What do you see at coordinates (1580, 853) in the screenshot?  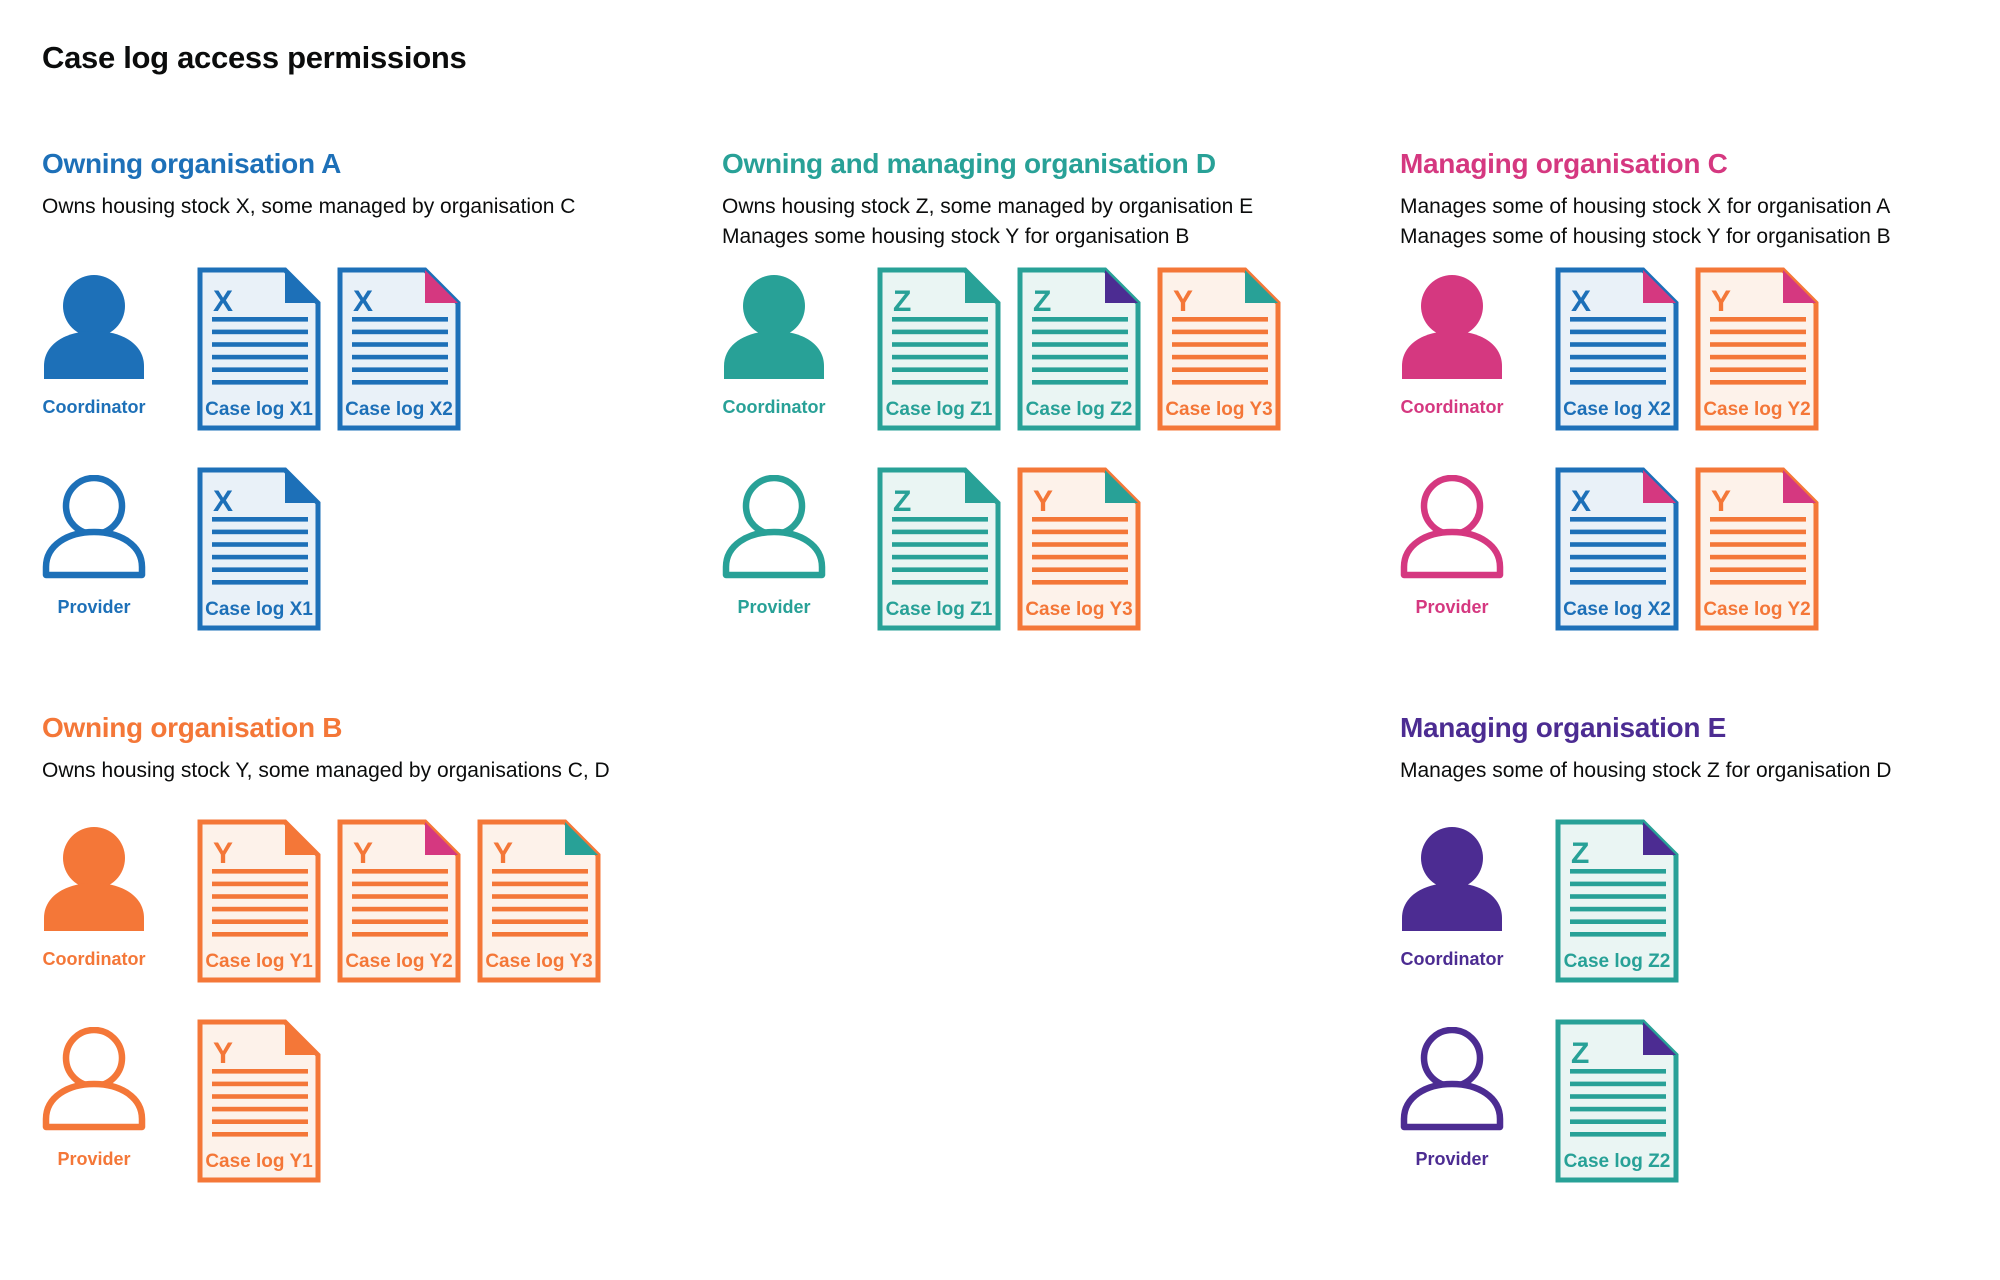 I see `doc-letter: Z` at bounding box center [1580, 853].